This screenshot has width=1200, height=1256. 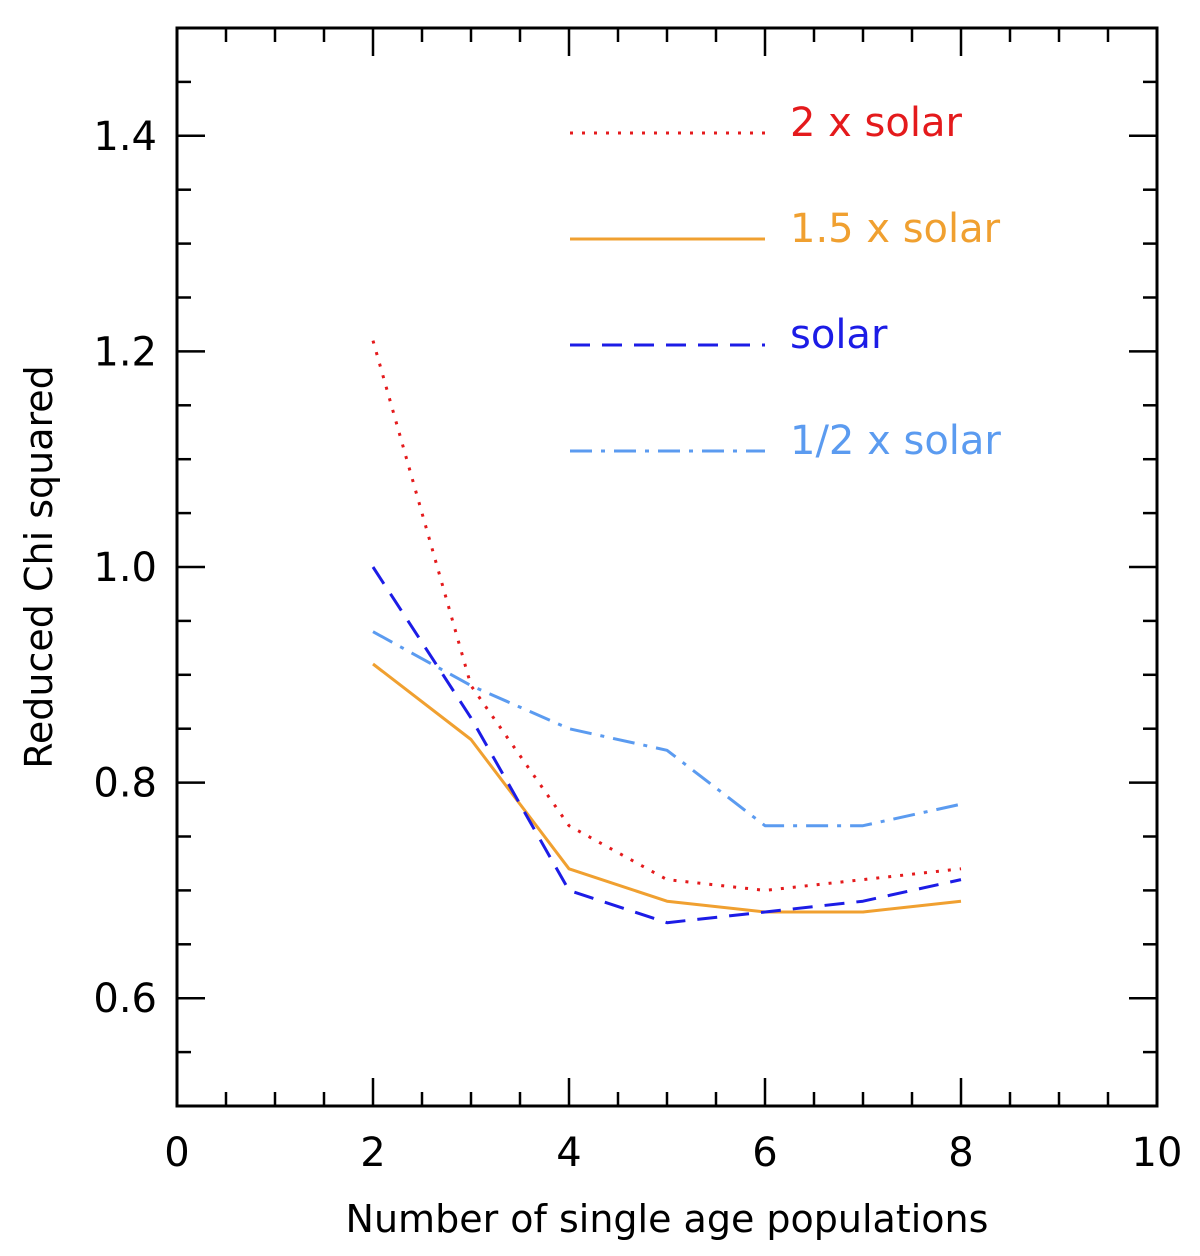 I want to click on series-line-solar, so click(x=666, y=745).